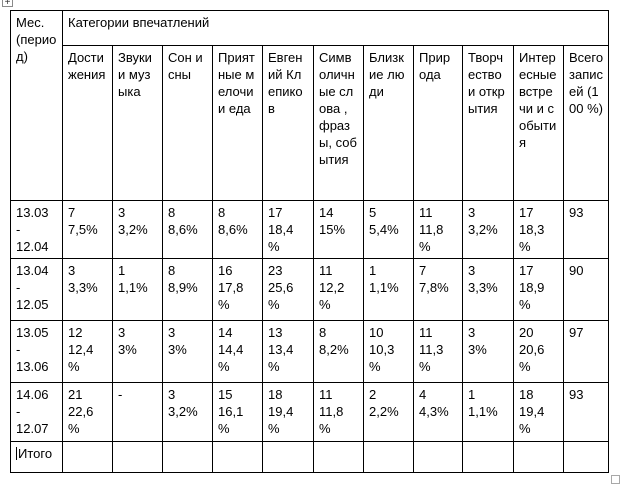  What do you see at coordinates (75, 394) in the screenshot?
I see `cell-count: 21` at bounding box center [75, 394].